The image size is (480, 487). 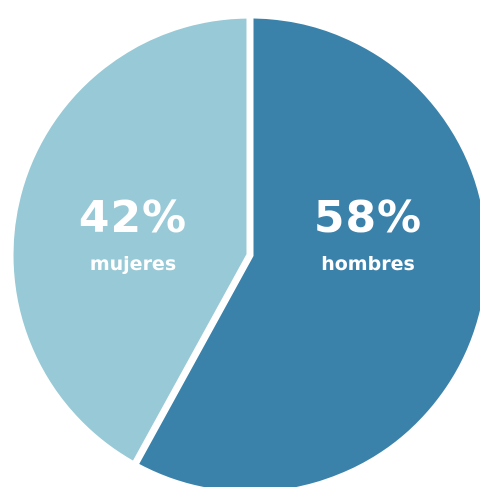 What do you see at coordinates (368, 217) in the screenshot?
I see `slice-hombres-percent: 58%` at bounding box center [368, 217].